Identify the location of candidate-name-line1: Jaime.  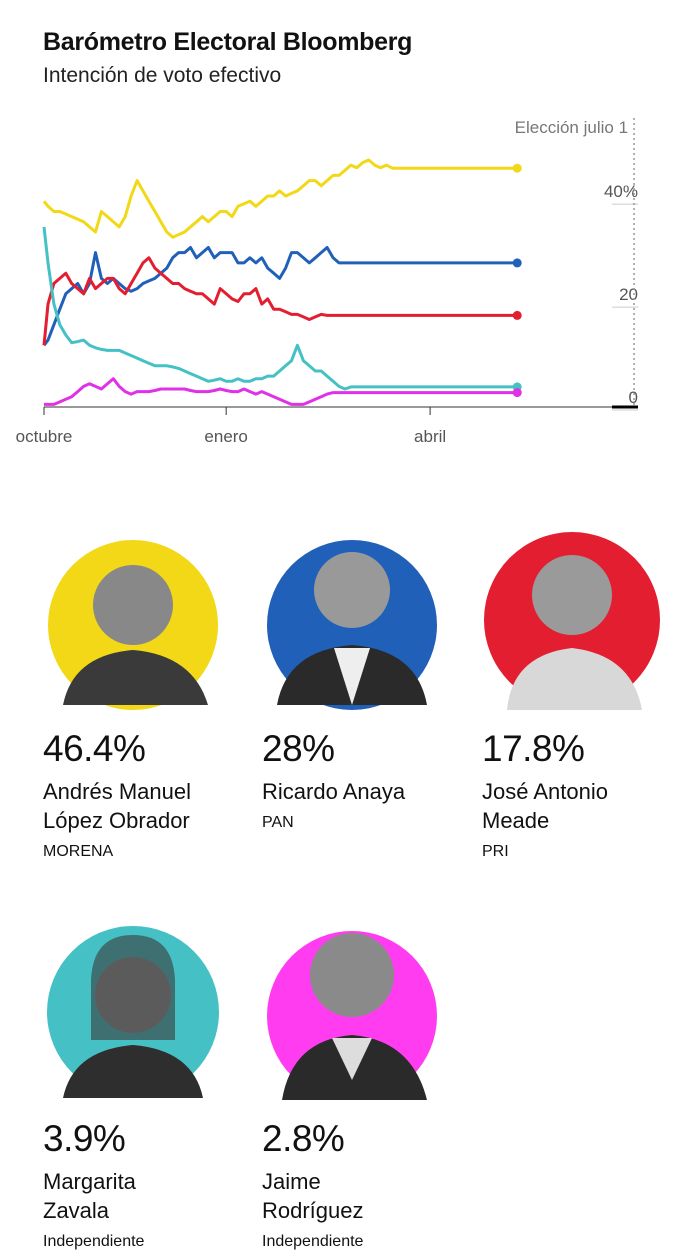
(291, 1181).